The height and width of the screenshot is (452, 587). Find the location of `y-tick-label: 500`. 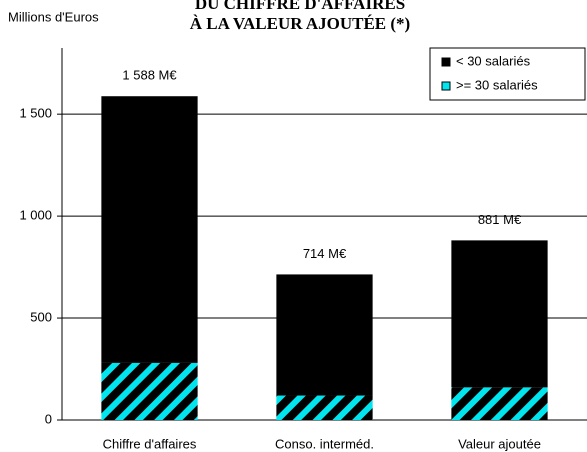

y-tick-label: 500 is located at coordinates (41, 316).